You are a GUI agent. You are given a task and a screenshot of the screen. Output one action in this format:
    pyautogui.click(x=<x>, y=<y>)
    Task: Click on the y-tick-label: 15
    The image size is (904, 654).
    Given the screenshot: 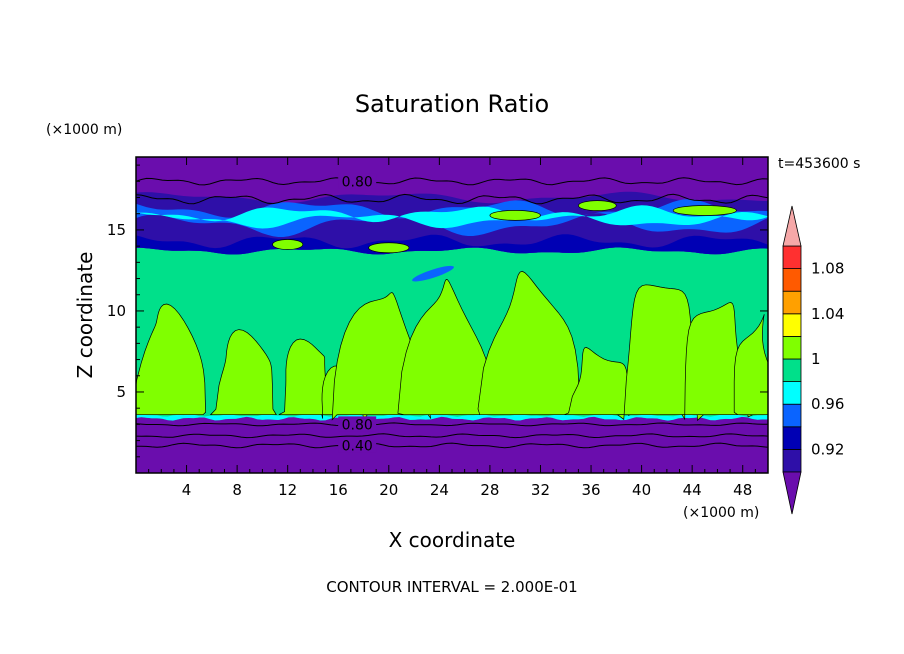 What is the action you would take?
    pyautogui.click(x=116, y=230)
    